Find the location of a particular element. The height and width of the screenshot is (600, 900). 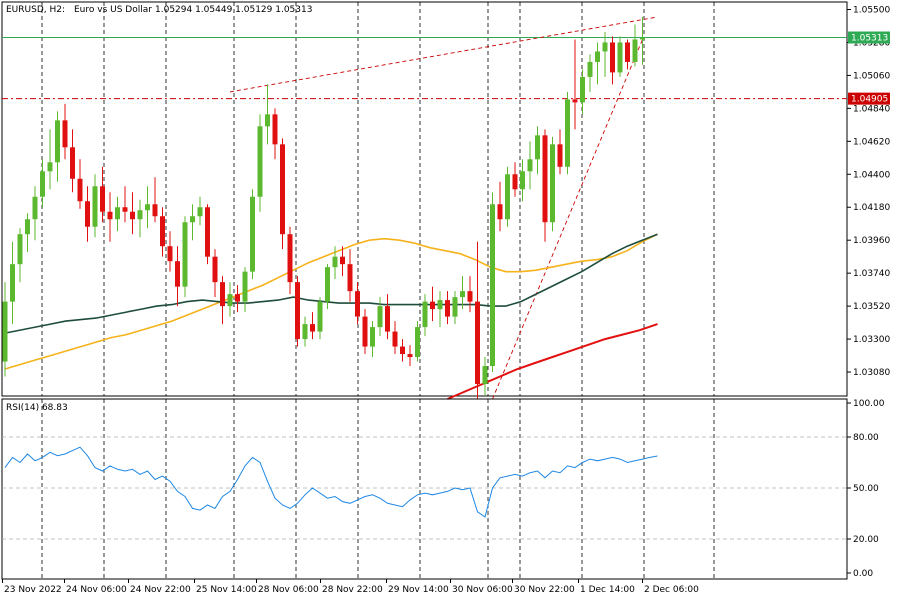

price-tick-label: 1.05060 is located at coordinates (871, 76).